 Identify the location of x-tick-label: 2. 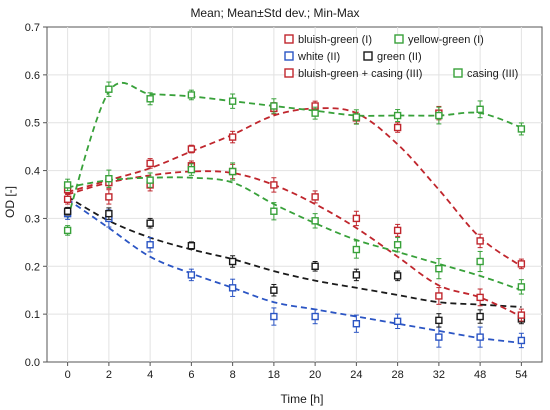
(109, 375).